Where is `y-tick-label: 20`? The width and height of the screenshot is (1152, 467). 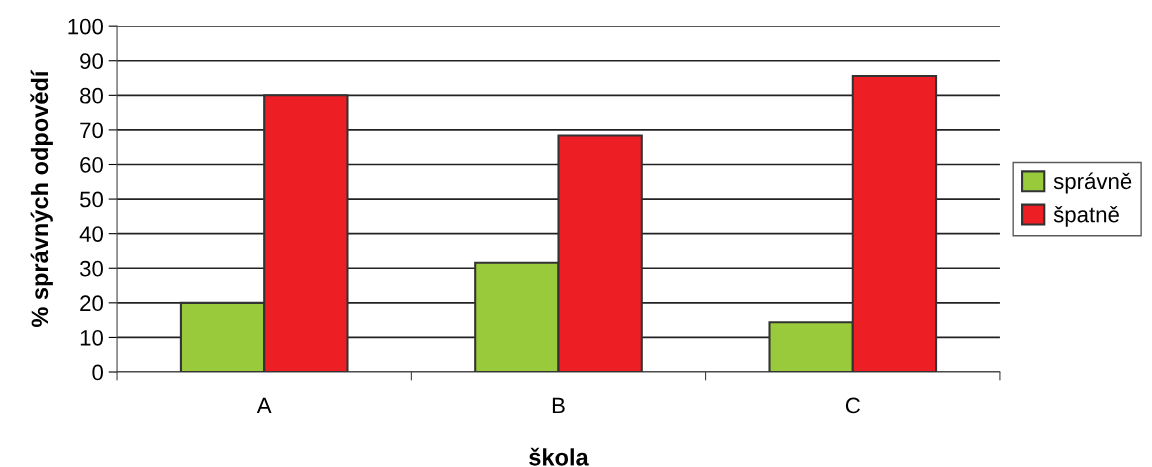
y-tick-label: 20 is located at coordinates (91, 303).